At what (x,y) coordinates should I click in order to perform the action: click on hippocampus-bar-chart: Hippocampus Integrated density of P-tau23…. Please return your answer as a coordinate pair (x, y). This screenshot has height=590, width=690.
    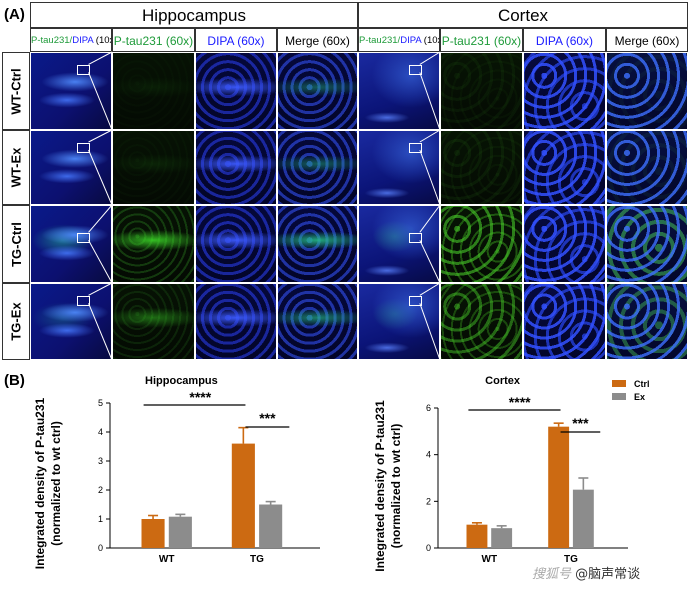
    Looking at the image, I should click on (176, 472).